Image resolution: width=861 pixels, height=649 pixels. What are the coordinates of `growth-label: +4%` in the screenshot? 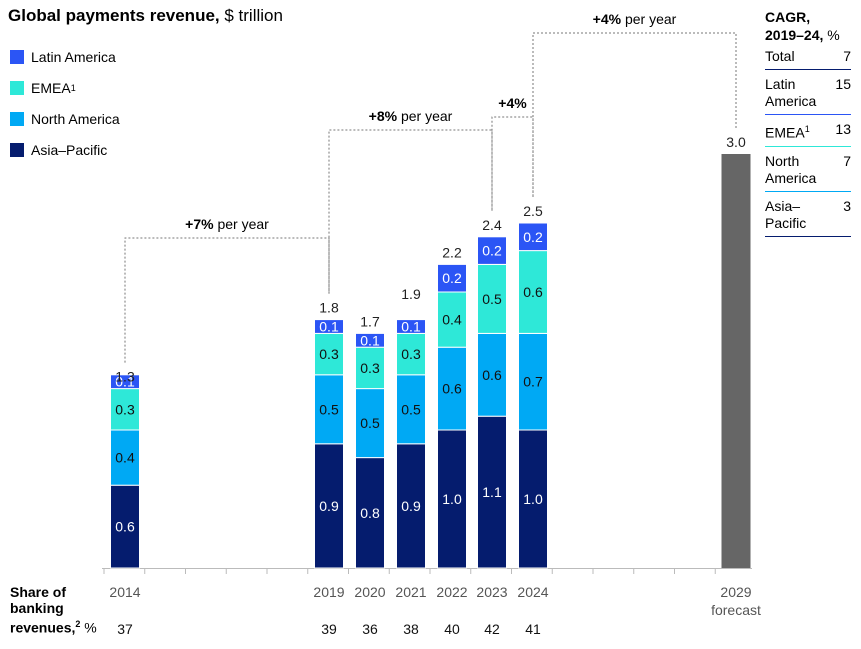 It's located at (512, 103).